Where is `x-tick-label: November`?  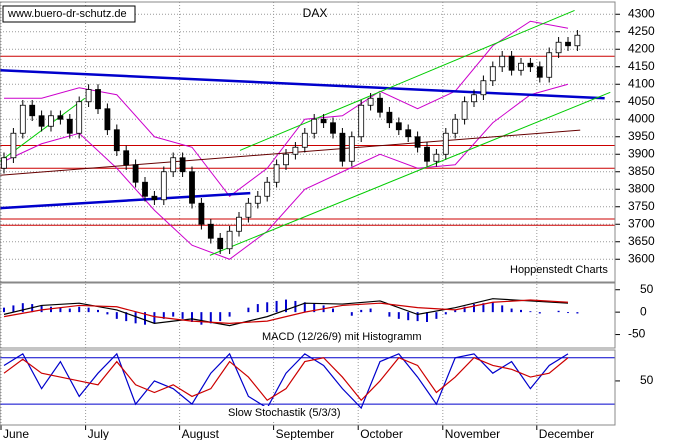
x-tick-label: November is located at coordinates (472, 433).